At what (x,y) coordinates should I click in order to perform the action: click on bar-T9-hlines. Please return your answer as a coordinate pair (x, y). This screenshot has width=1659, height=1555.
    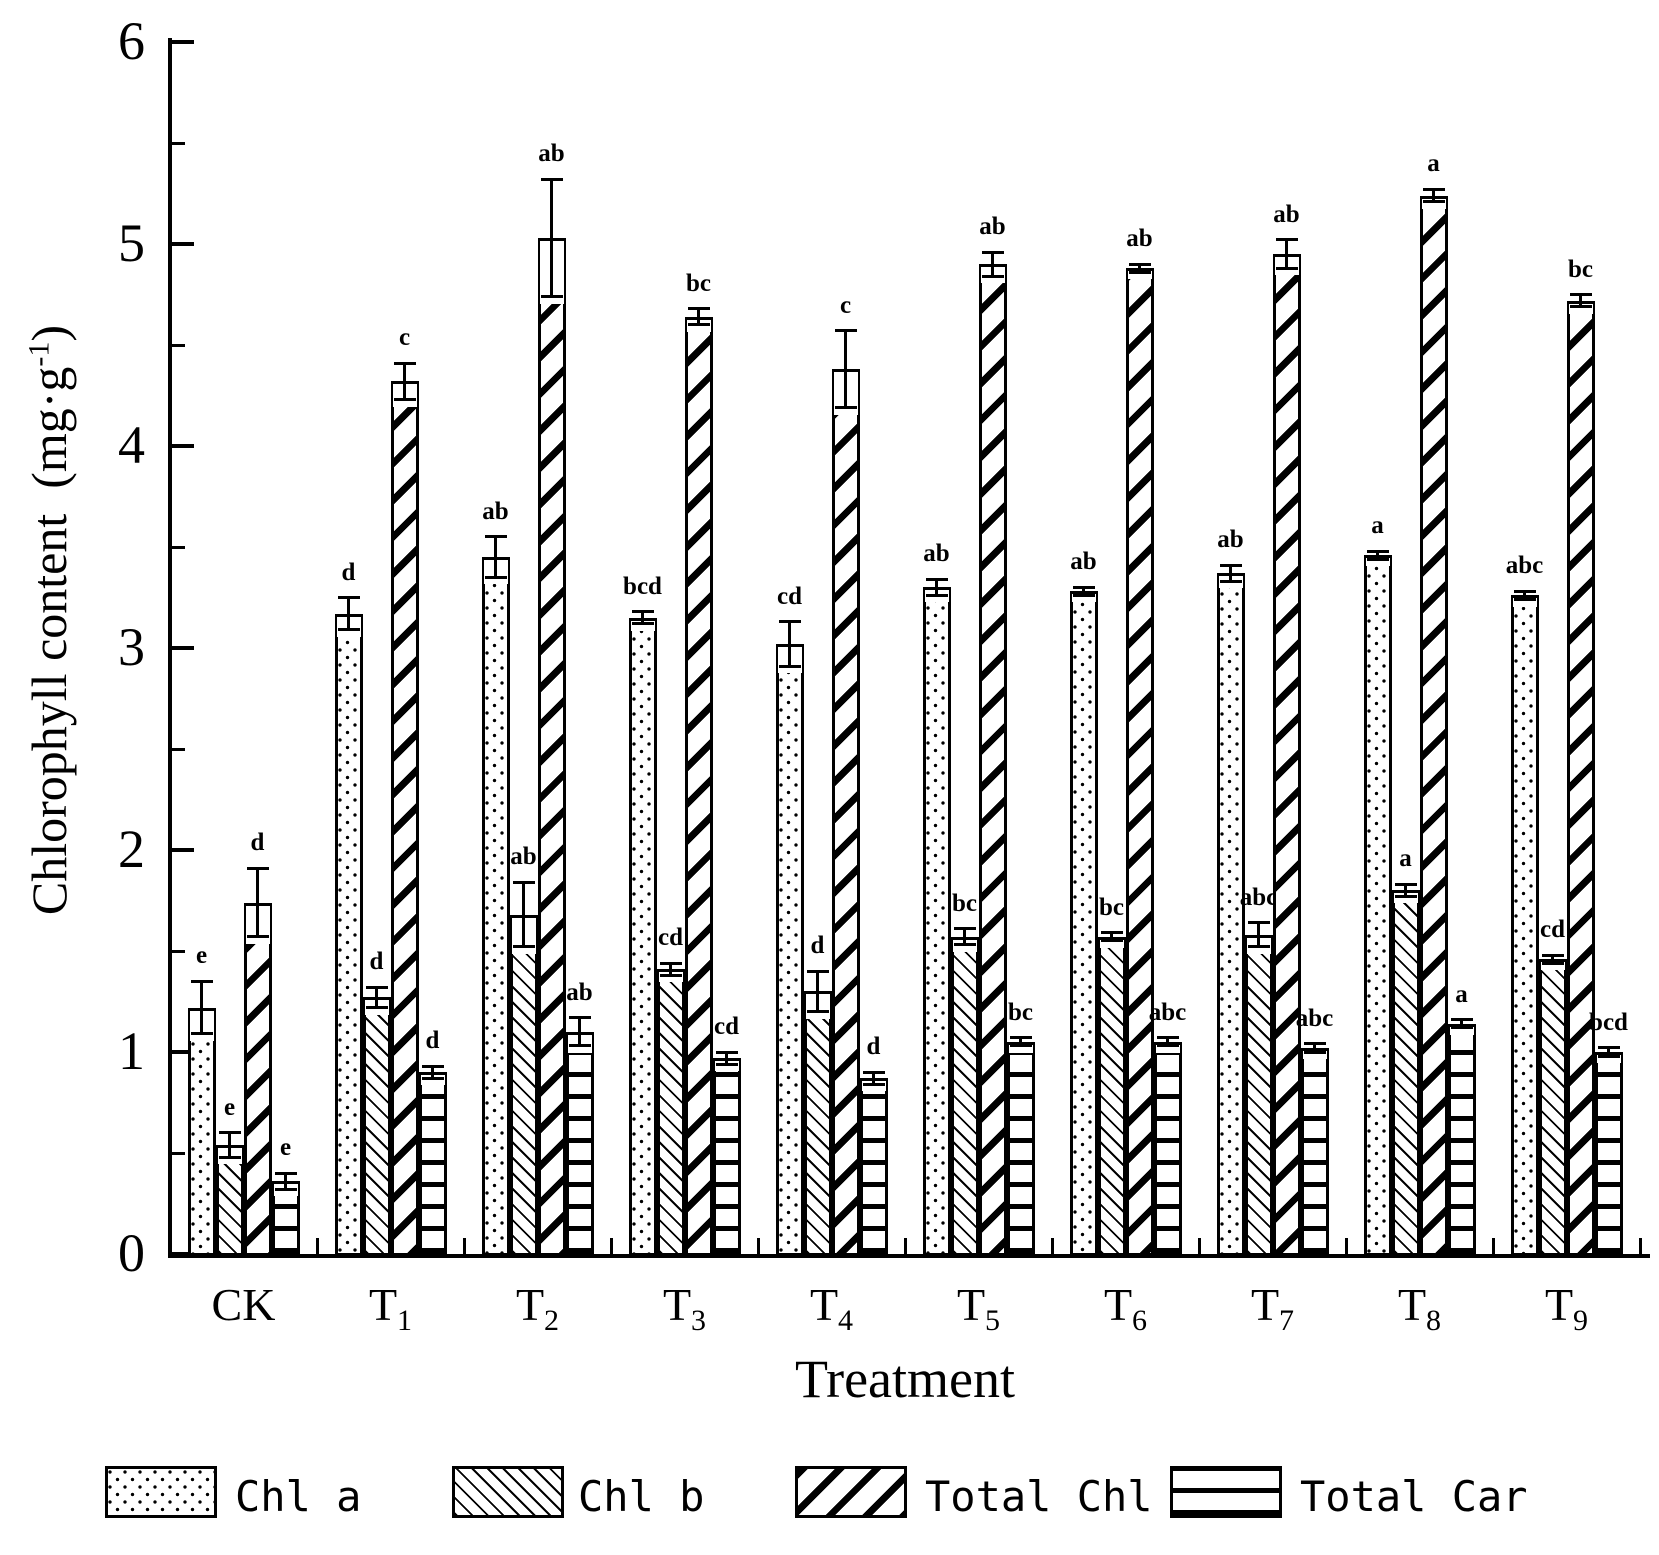
    Looking at the image, I should click on (1608, 1154).